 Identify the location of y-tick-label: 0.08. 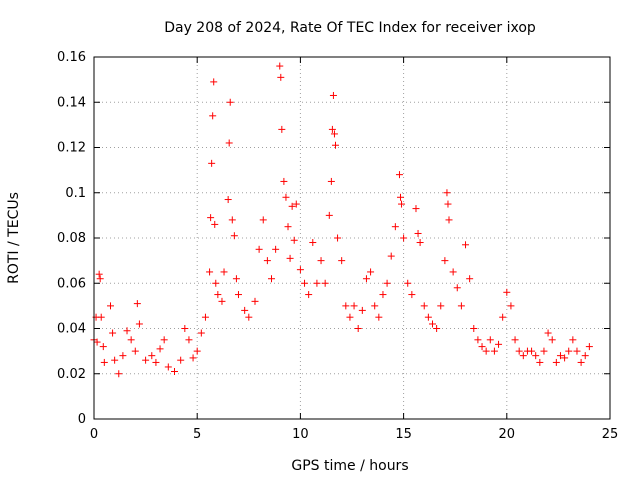
(71, 238).